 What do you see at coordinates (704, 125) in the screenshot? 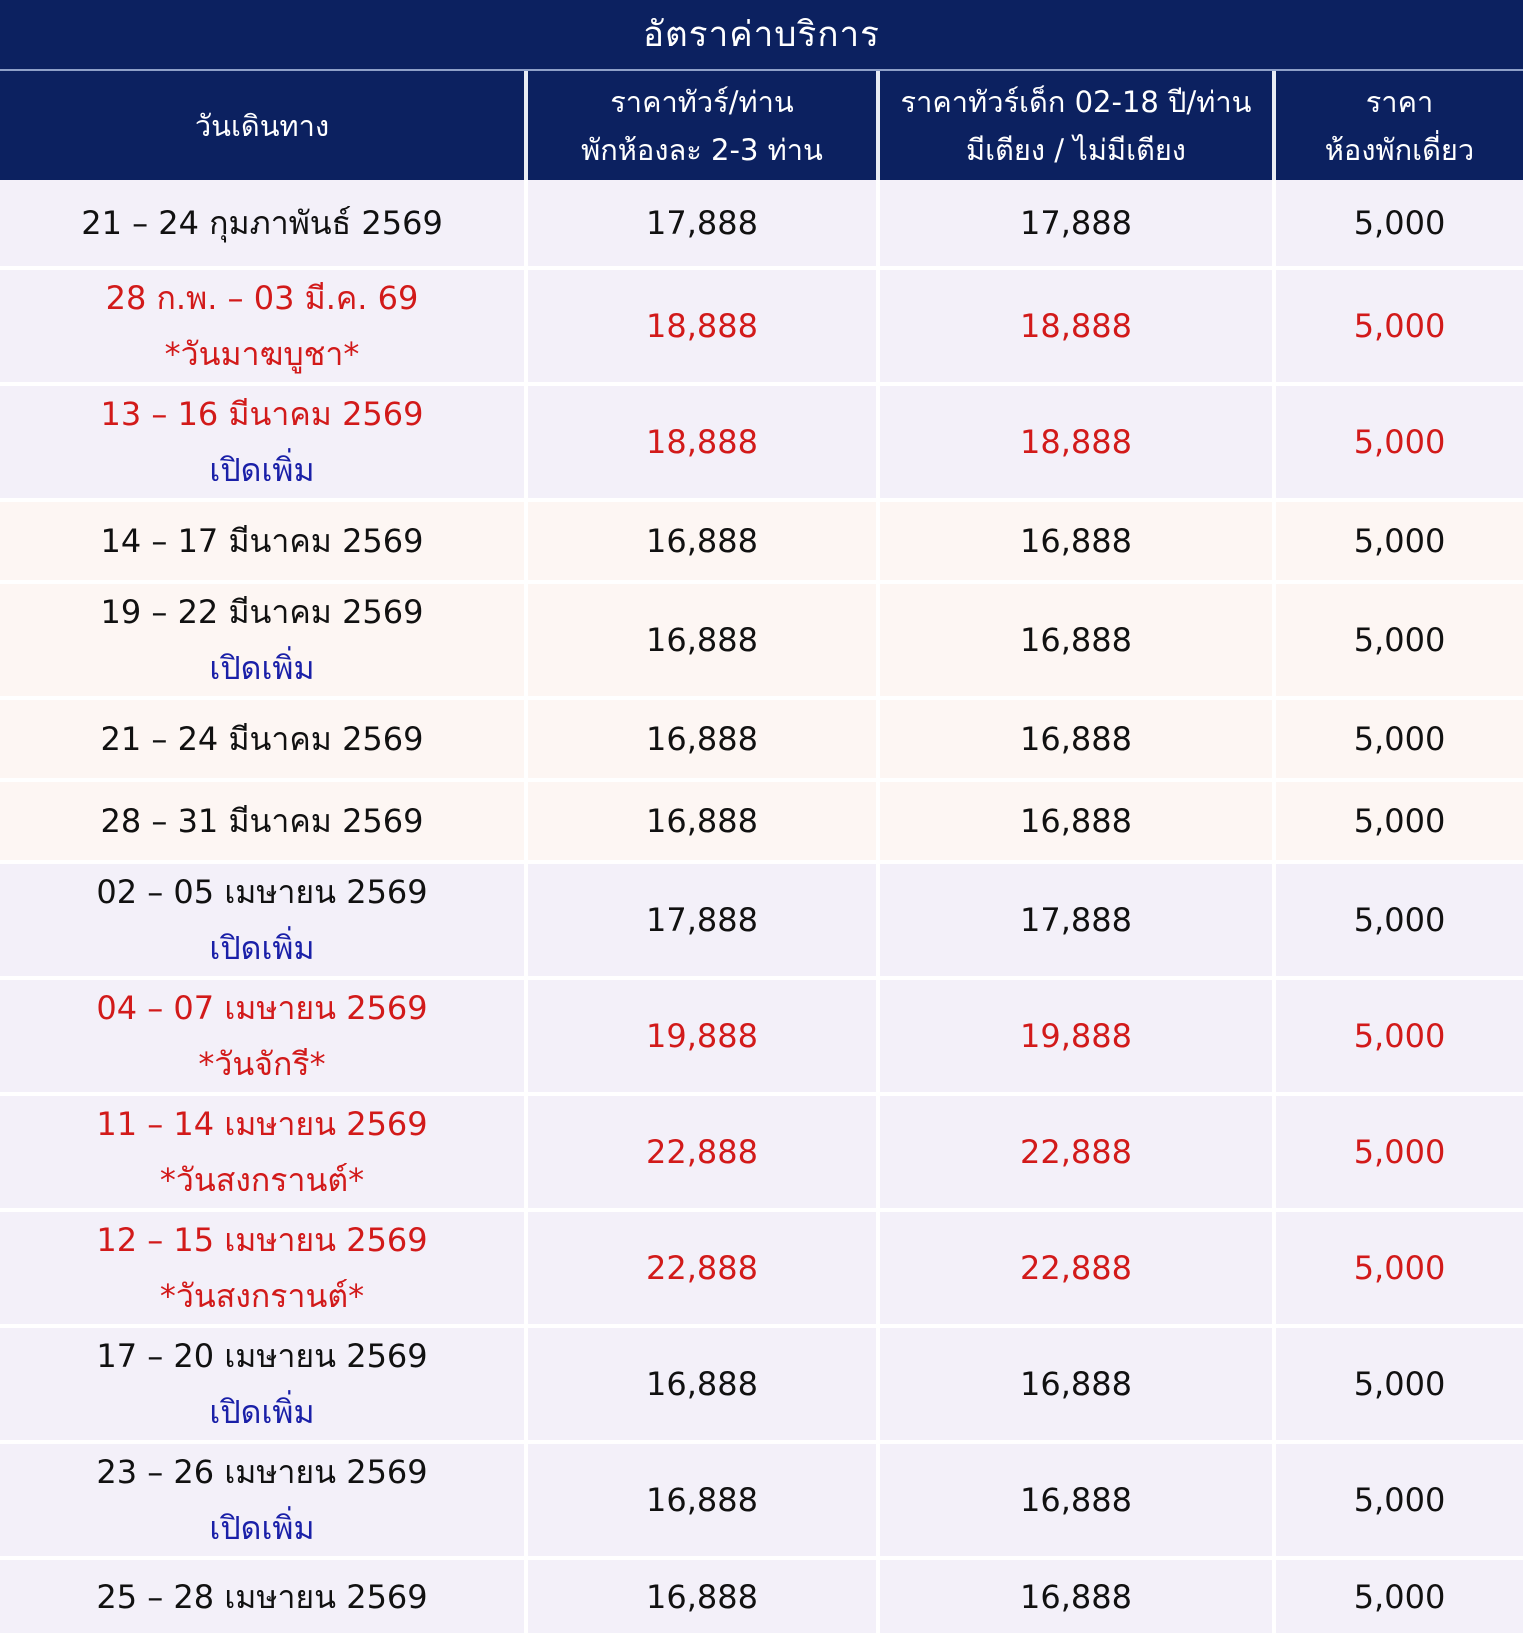
I see `header-adult-price: ราคาทัวร์/ท่าน พักห้องละ 2-3 ท่าน` at bounding box center [704, 125].